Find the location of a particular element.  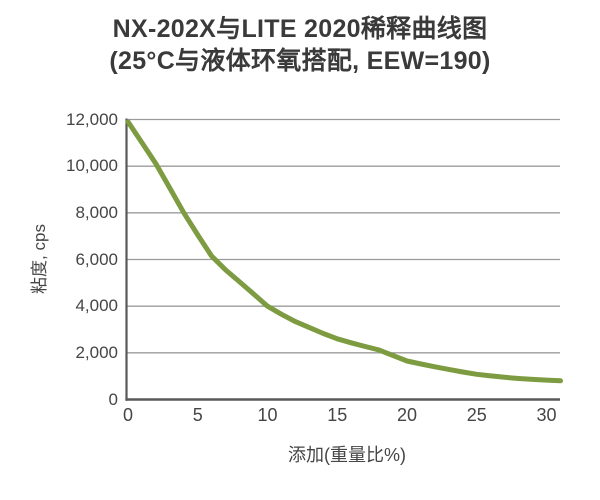

y-tick-label: 8,000 is located at coordinates (96, 212).